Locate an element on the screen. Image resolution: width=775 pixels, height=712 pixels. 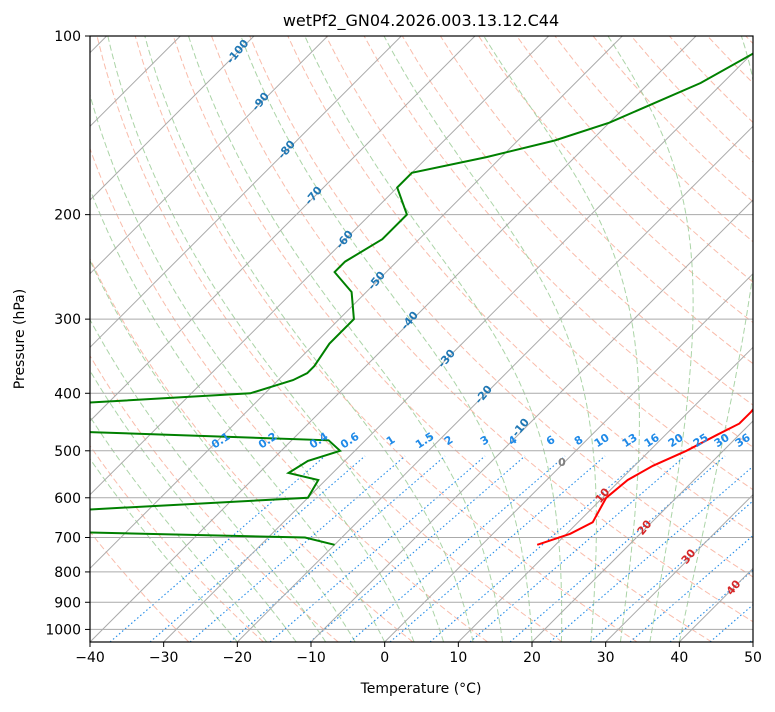
mixing-ratio-label: 10 is located at coordinates (602, 440).